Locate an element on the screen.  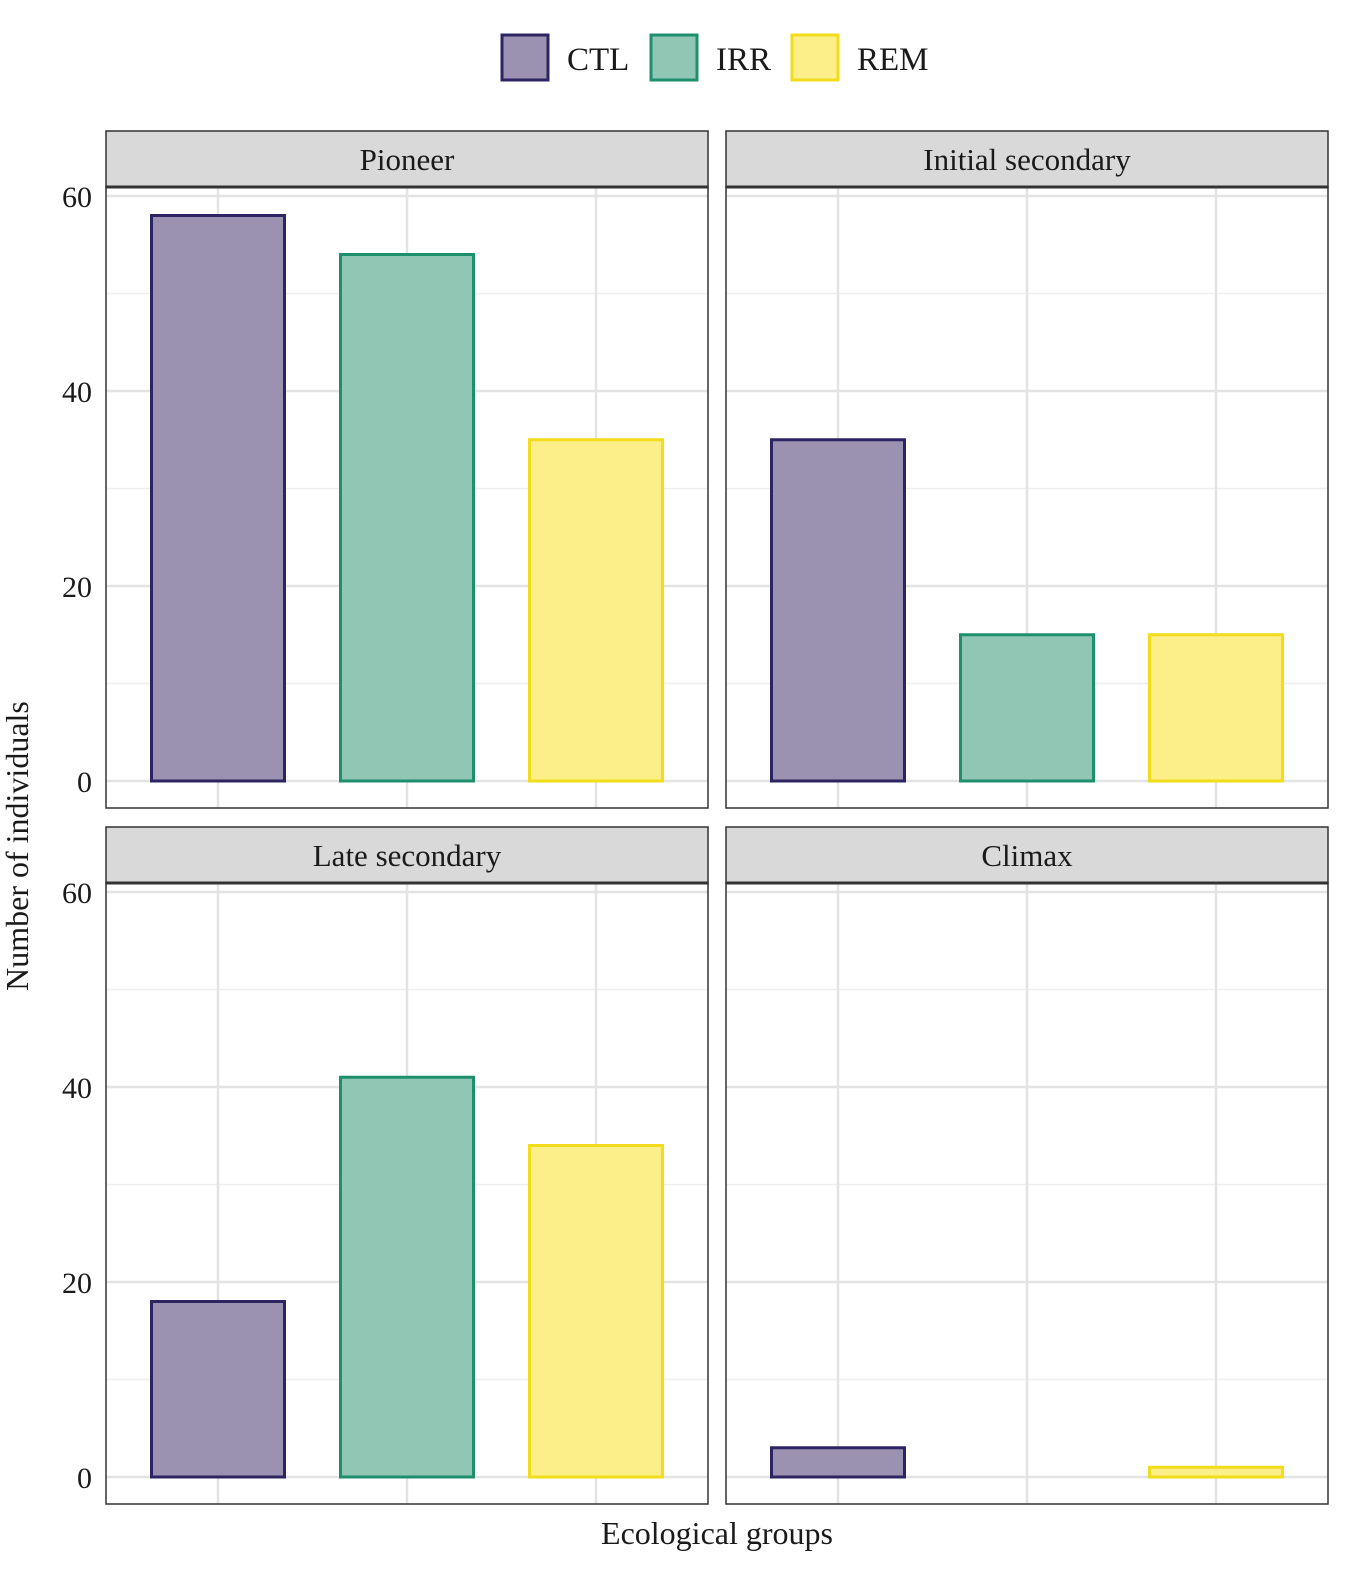
legend-item-rem: REM is located at coordinates (859, 57).